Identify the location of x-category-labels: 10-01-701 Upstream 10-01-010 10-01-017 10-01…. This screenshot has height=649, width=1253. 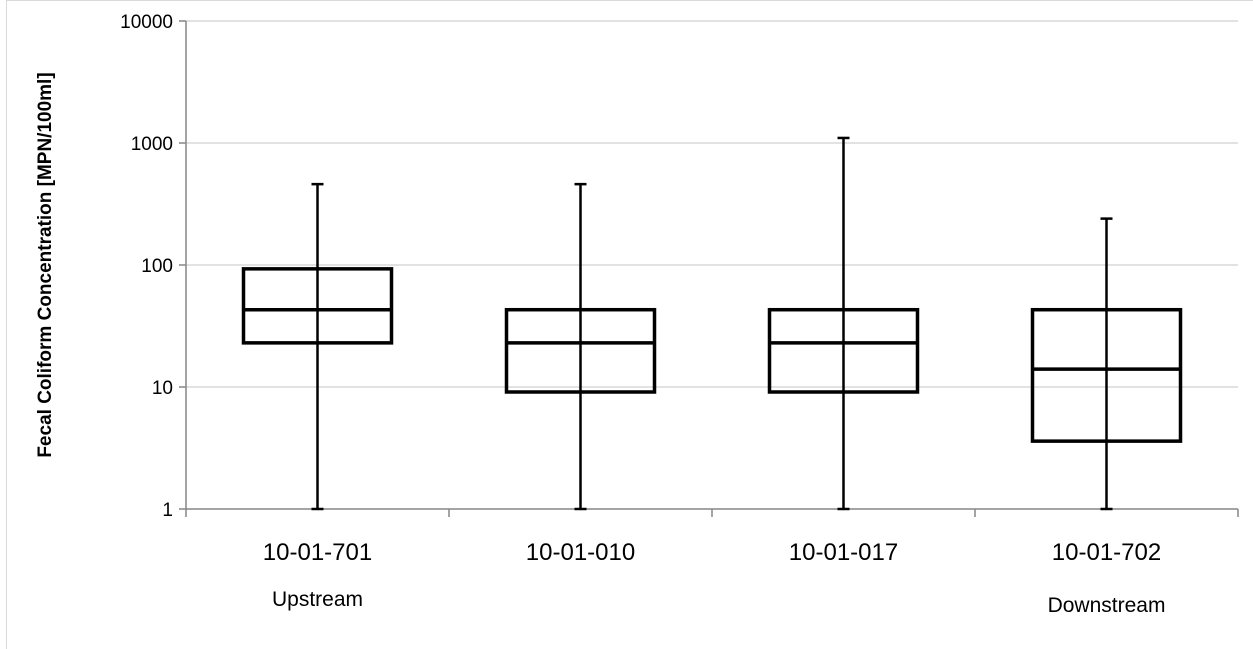
(714, 578).